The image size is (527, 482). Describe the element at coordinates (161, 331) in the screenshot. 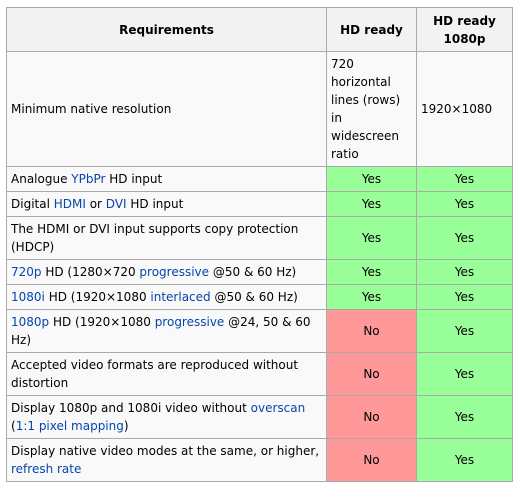

I see `requirement-text: @24, 50 & 60 Hz)` at that location.